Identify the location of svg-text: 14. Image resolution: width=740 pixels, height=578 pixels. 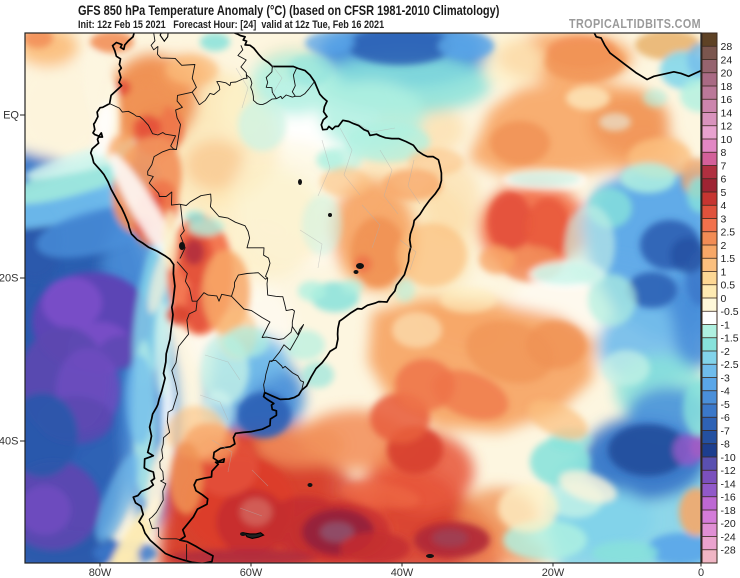
(727, 113).